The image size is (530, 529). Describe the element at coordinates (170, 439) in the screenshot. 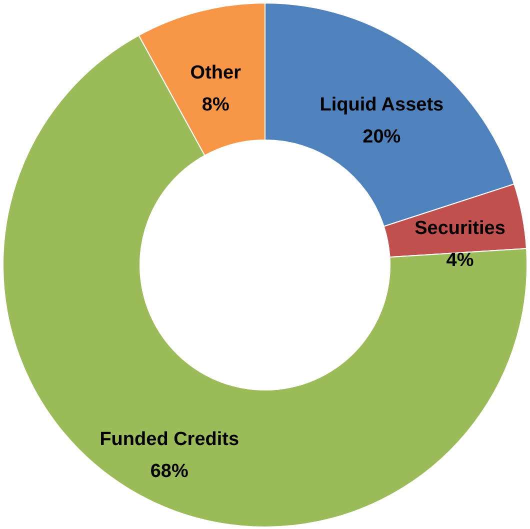

I see `slice-label: Funded Credits` at that location.